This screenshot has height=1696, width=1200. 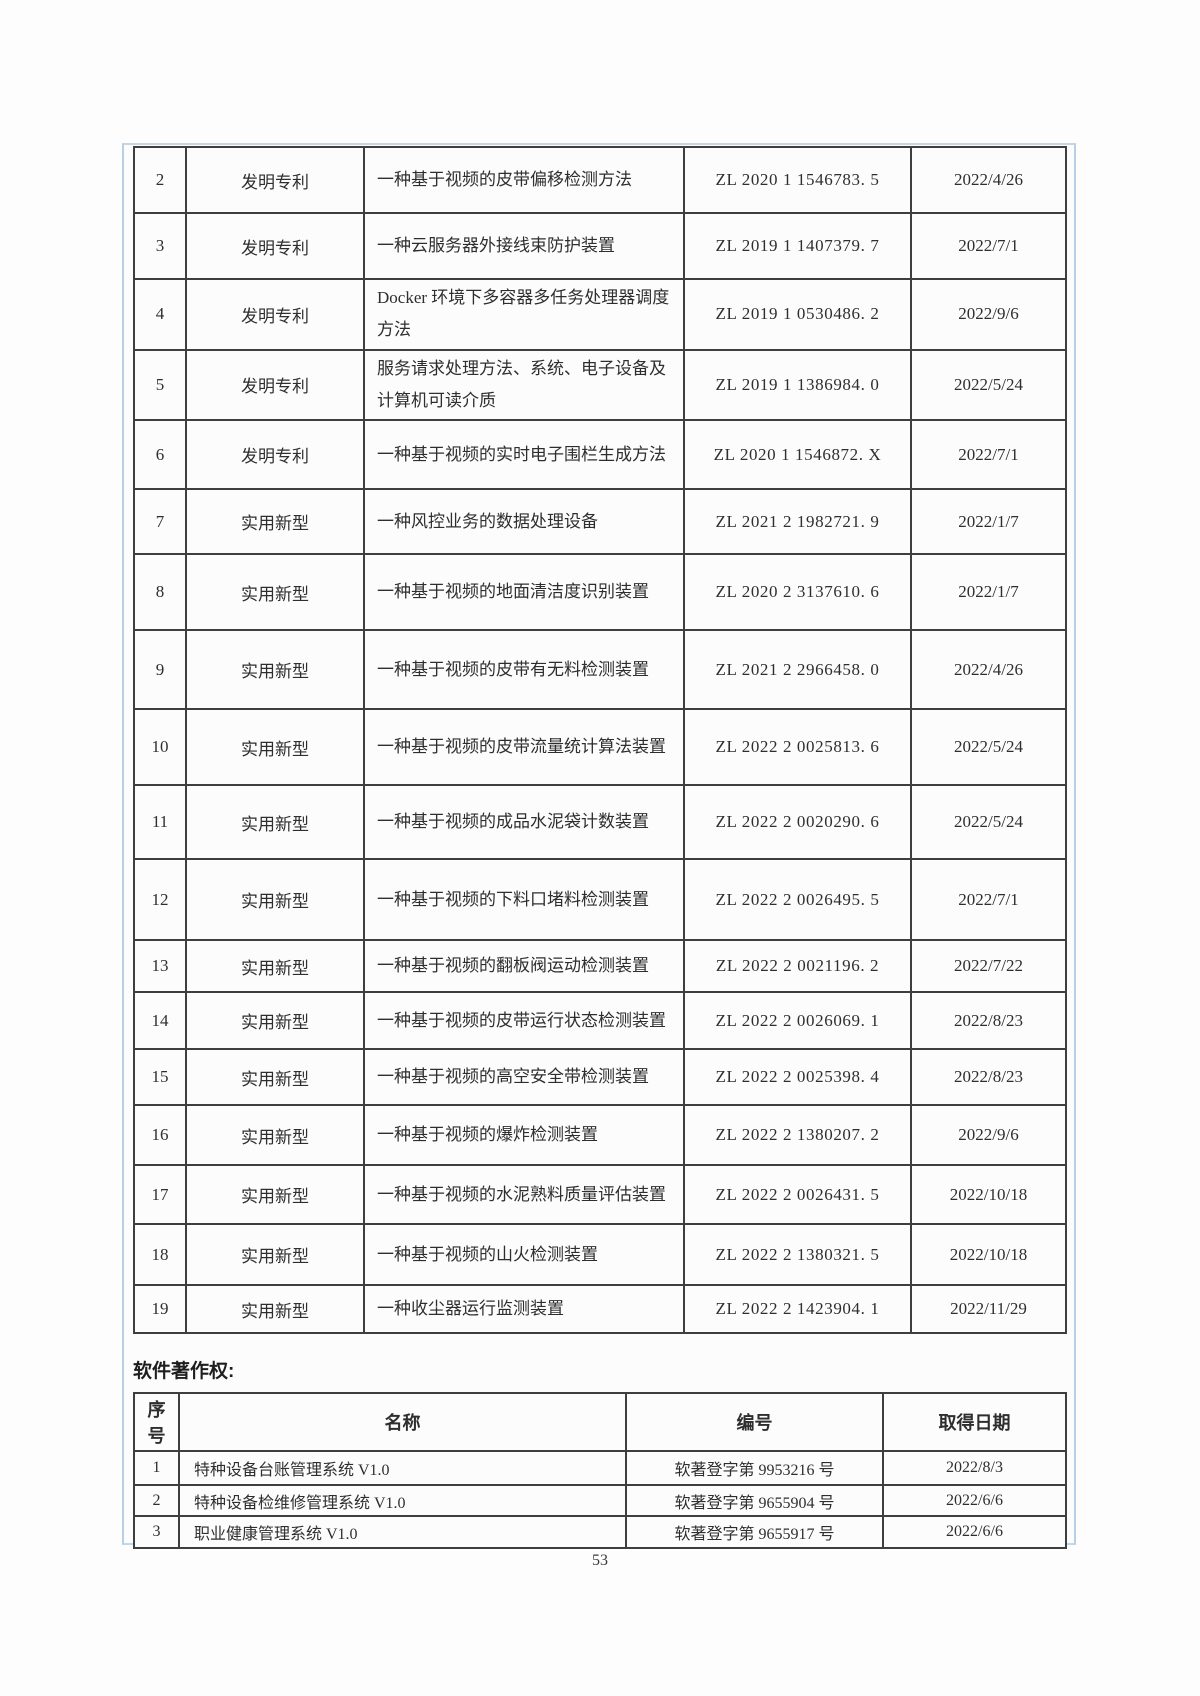 What do you see at coordinates (160, 1021) in the screenshot?
I see `patent-cell-no: 14` at bounding box center [160, 1021].